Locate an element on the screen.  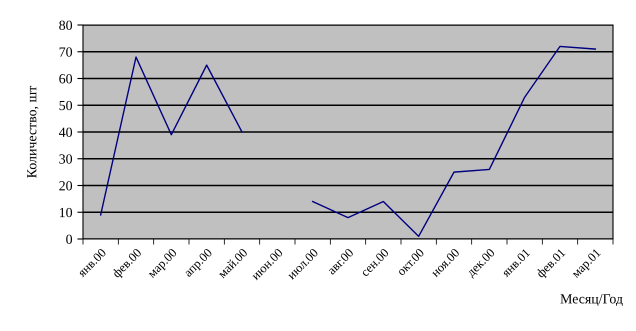
x-axis-title: Месяц/Год is located at coordinates (591, 300).